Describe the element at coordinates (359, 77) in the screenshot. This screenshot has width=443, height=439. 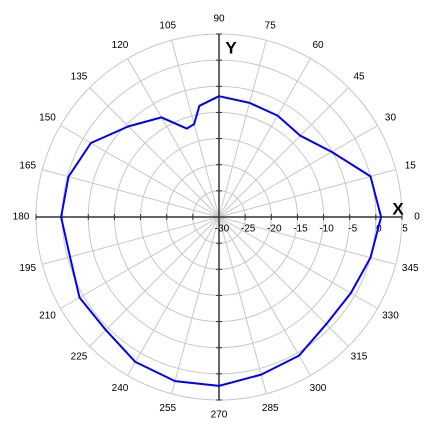
I see `angle-label: 45` at that location.